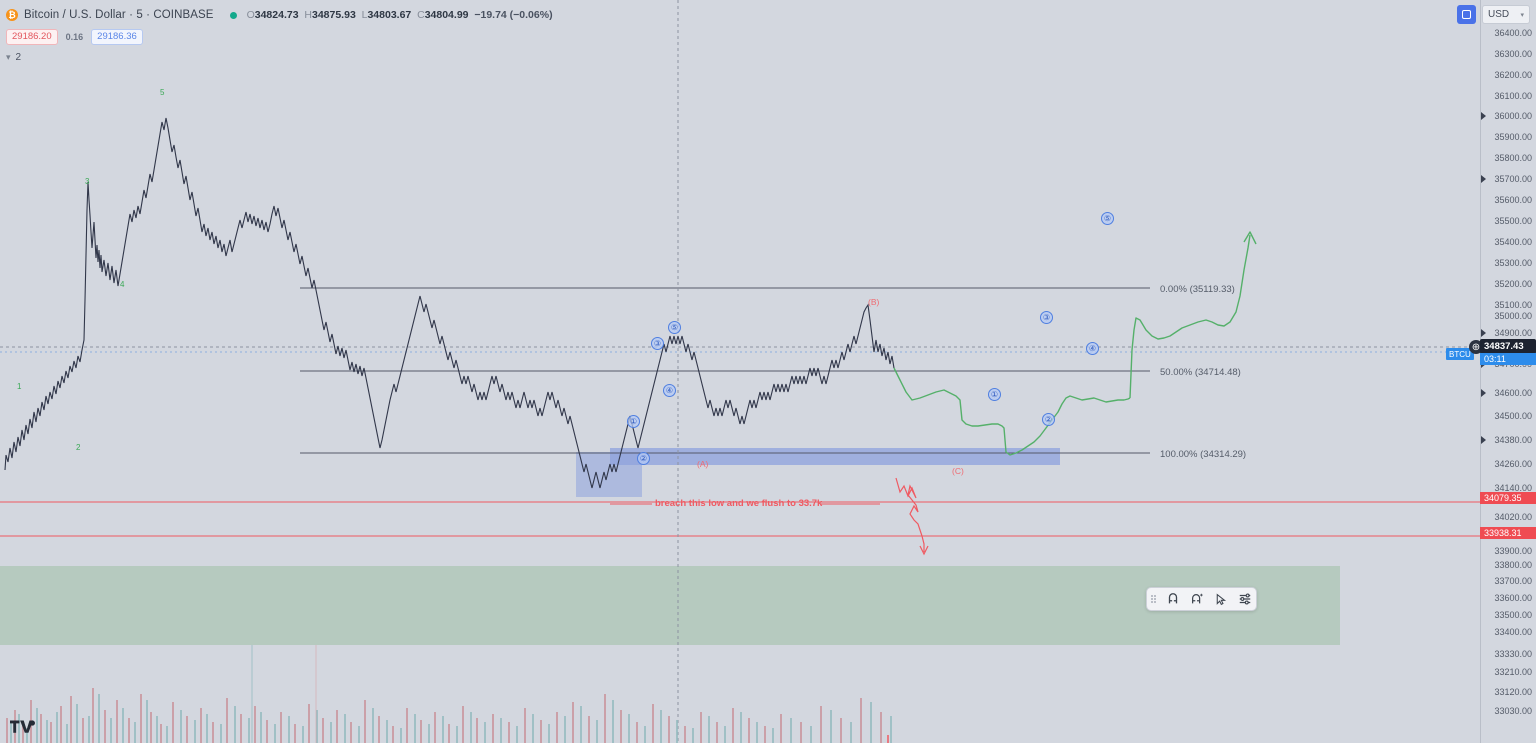 This screenshot has height=743, width=1536. I want to click on price-tick: 35700.00, so click(1513, 179).